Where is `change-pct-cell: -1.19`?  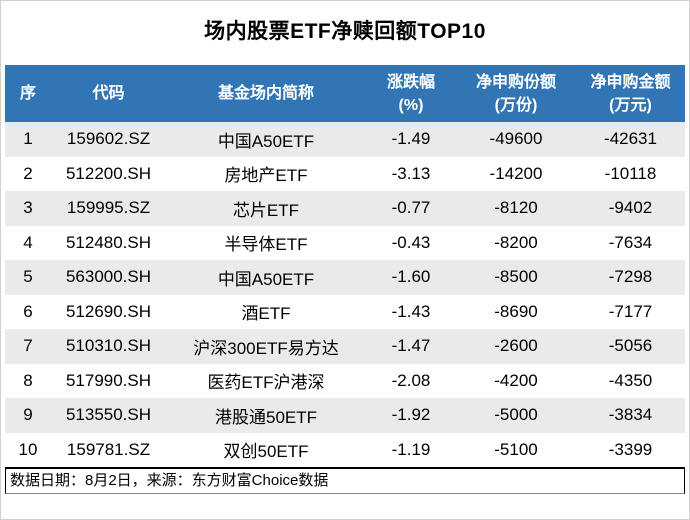
change-pct-cell: -1.19 is located at coordinates (411, 449).